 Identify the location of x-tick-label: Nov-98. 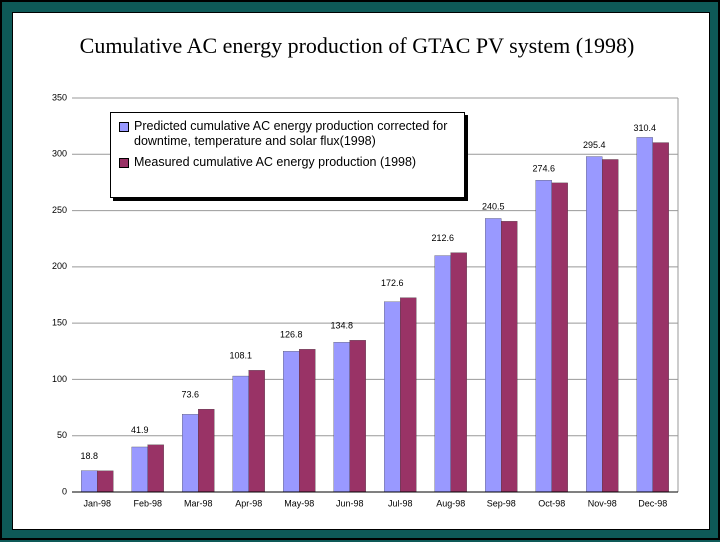
(602, 503).